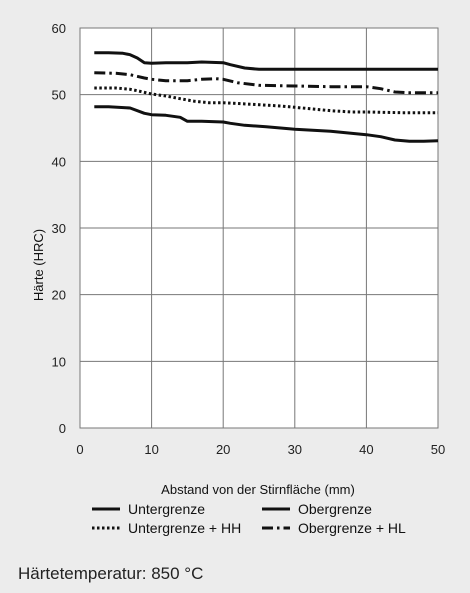 The height and width of the screenshot is (593, 470). I want to click on series-line-obergrenze, so click(266, 61).